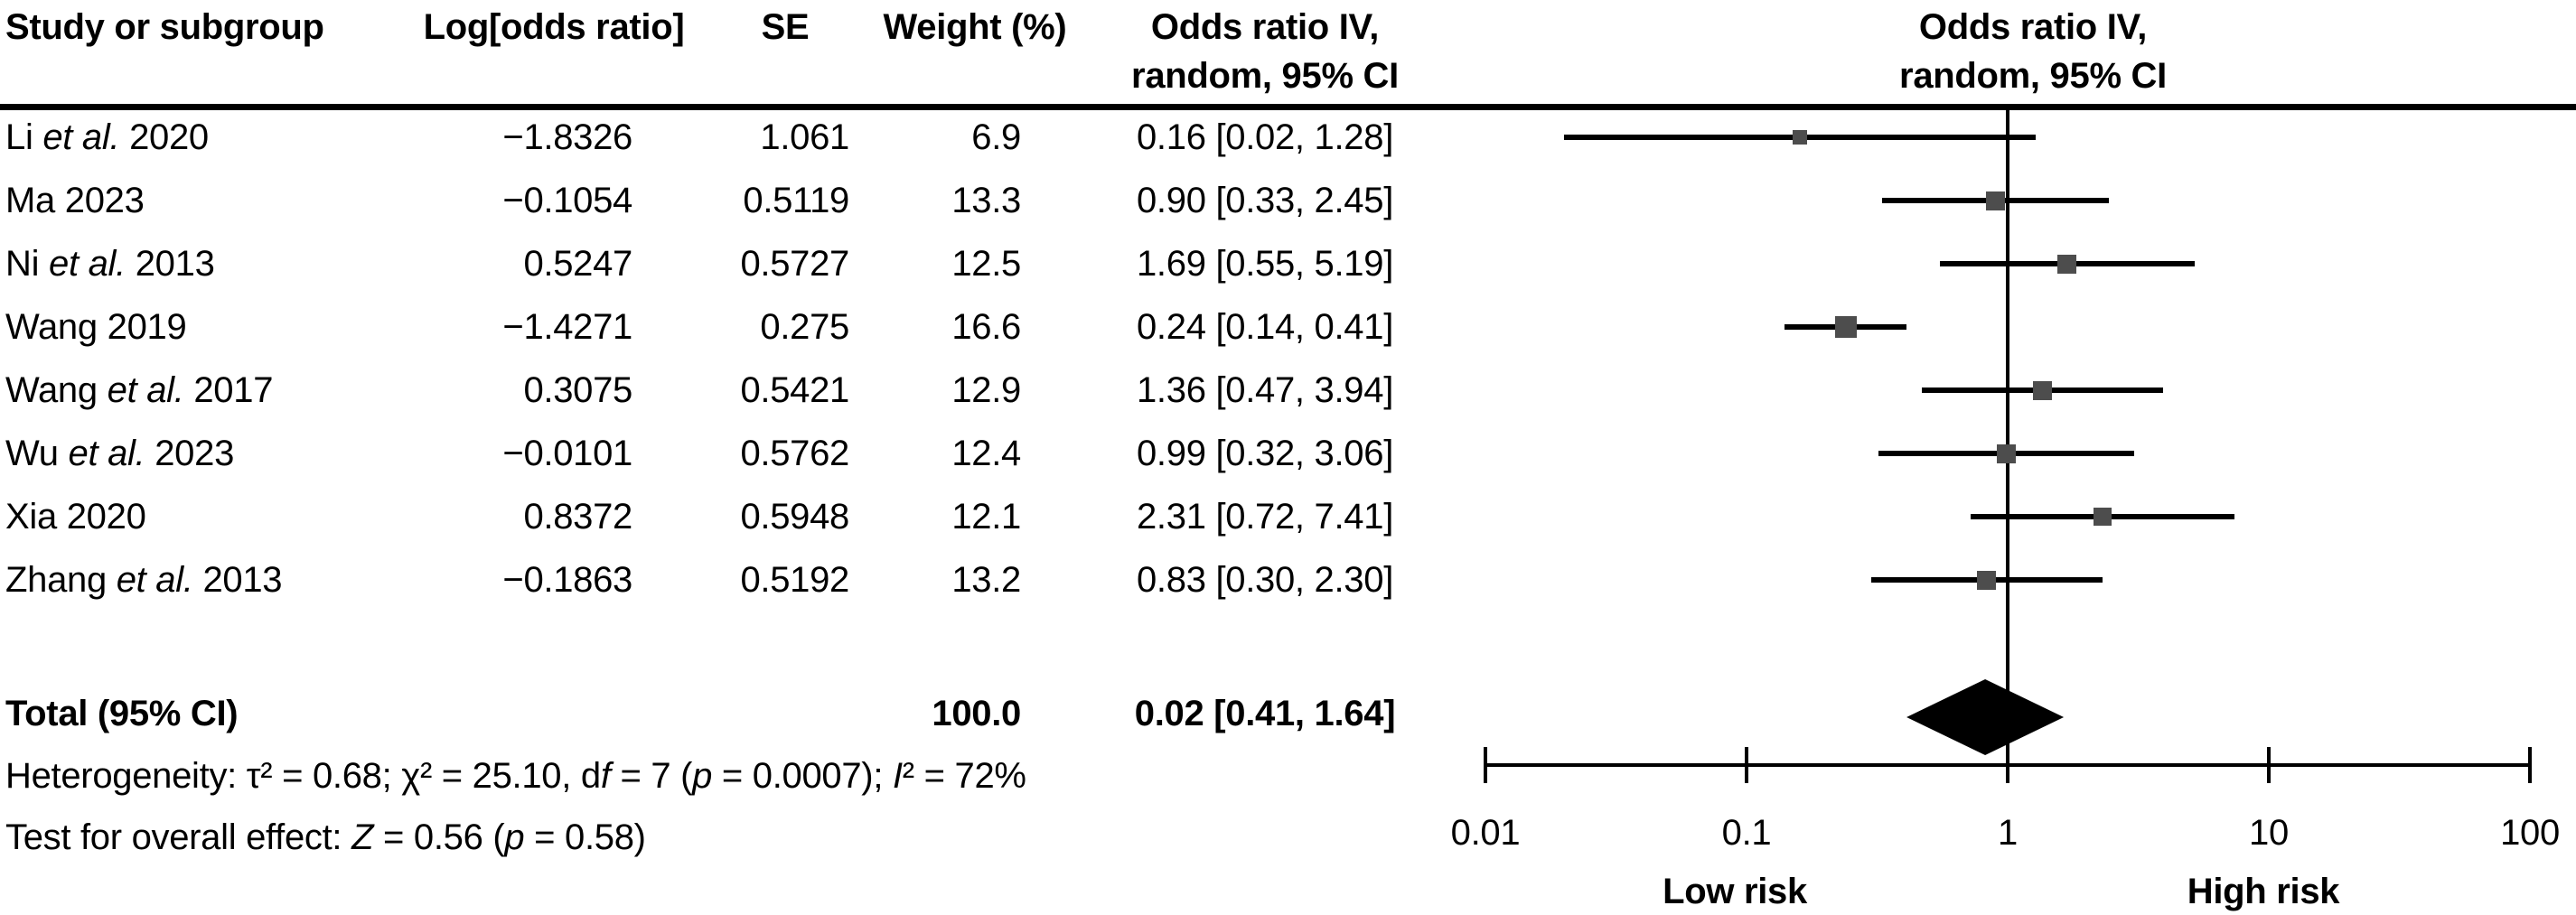 The height and width of the screenshot is (915, 2576). Describe the element at coordinates (1265, 264) in the screenshot. I see `or-ci-value: 1.69 [0.55, 5.19]` at that location.